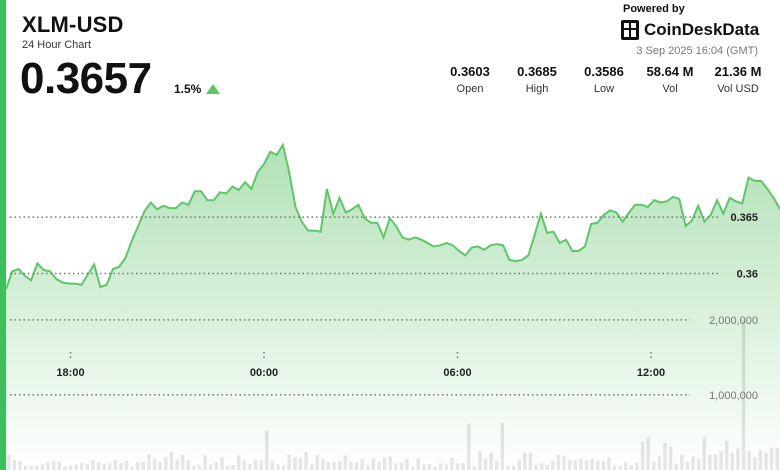 Image resolution: width=780 pixels, height=470 pixels. I want to click on time-tick-label: 12:00, so click(651, 373).